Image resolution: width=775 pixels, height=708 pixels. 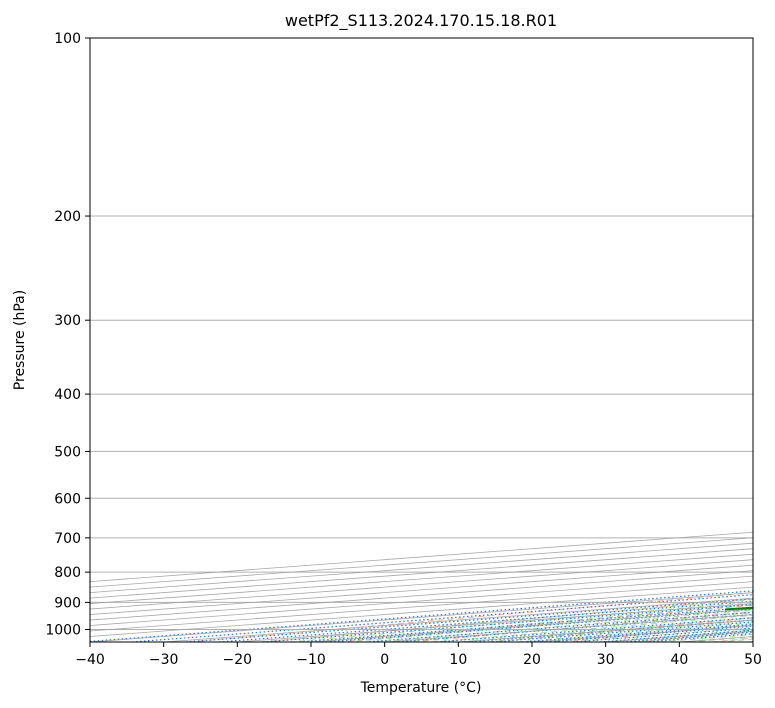 I want to click on x-tick-label: −20, so click(x=238, y=660).